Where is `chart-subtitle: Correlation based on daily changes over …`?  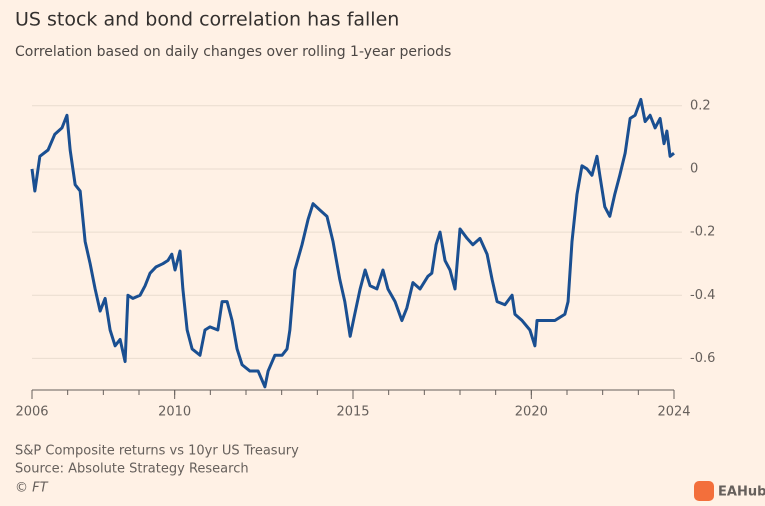
chart-subtitle: Correlation based on daily changes over … is located at coordinates (233, 52).